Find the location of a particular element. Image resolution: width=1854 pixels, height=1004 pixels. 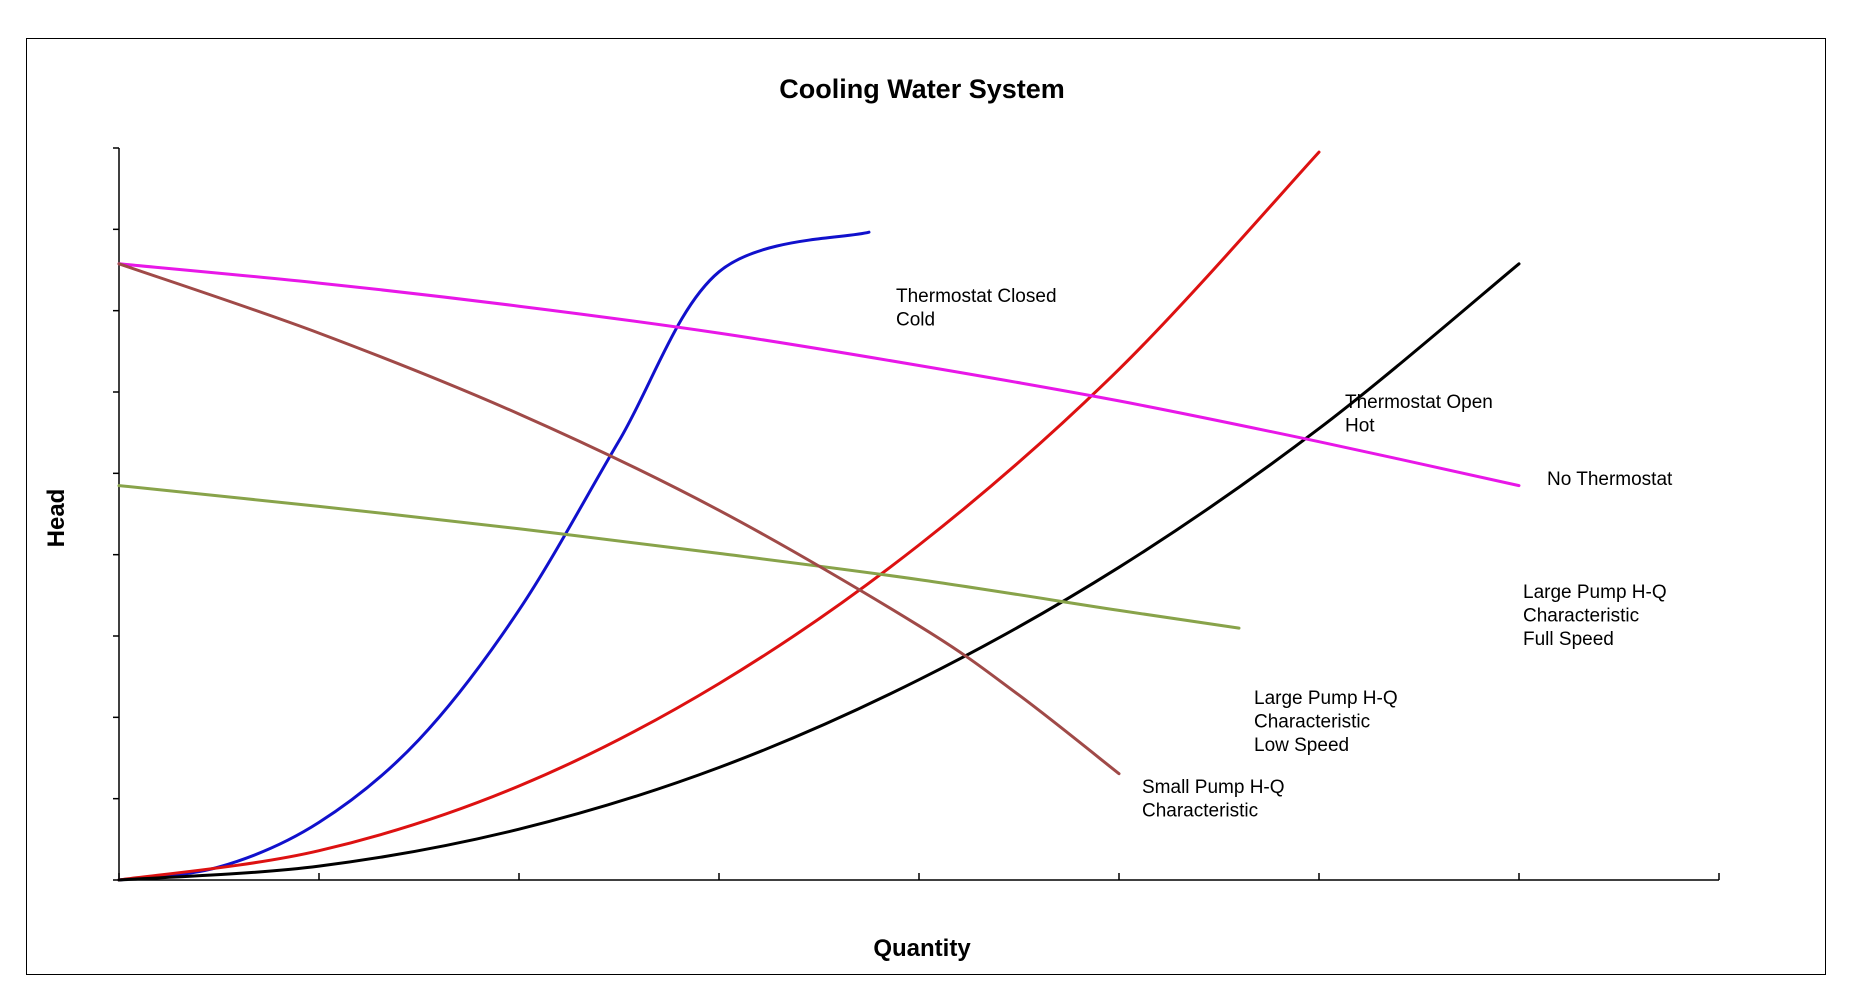

curve-label-no-thermostat: No Thermostat is located at coordinates (1610, 479).